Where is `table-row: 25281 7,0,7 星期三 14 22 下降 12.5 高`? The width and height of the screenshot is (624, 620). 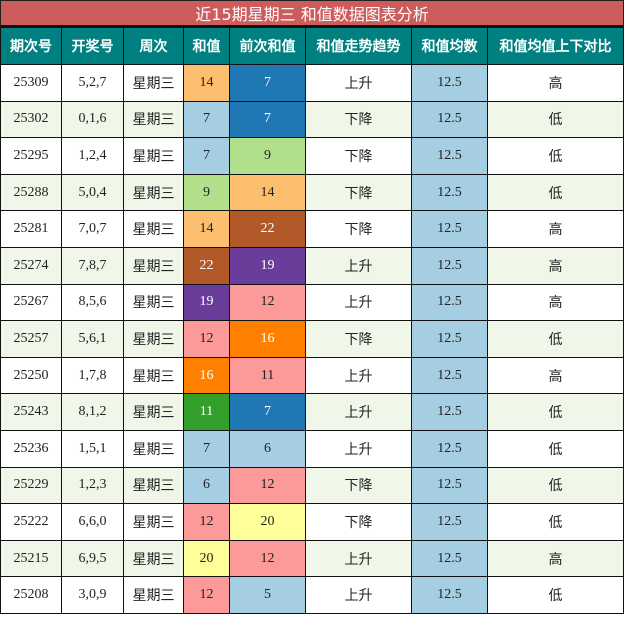 table-row: 25281 7,0,7 星期三 14 22 下降 12.5 高 is located at coordinates (312, 229).